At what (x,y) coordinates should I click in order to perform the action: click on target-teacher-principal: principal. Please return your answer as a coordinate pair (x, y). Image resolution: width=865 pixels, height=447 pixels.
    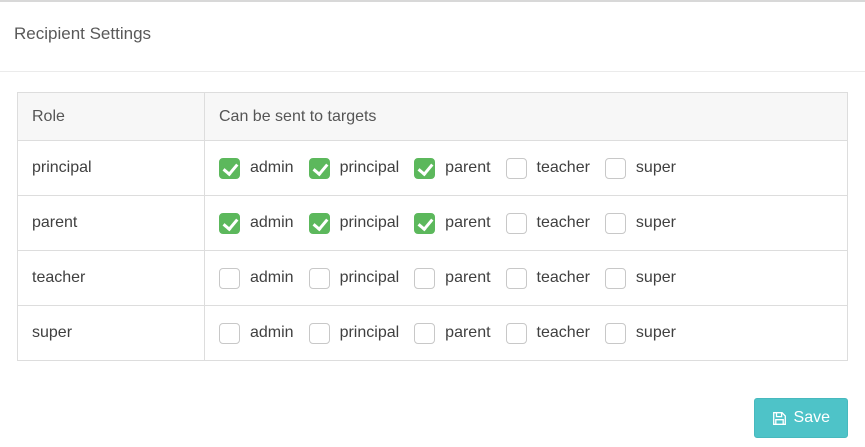
    Looking at the image, I should click on (354, 278).